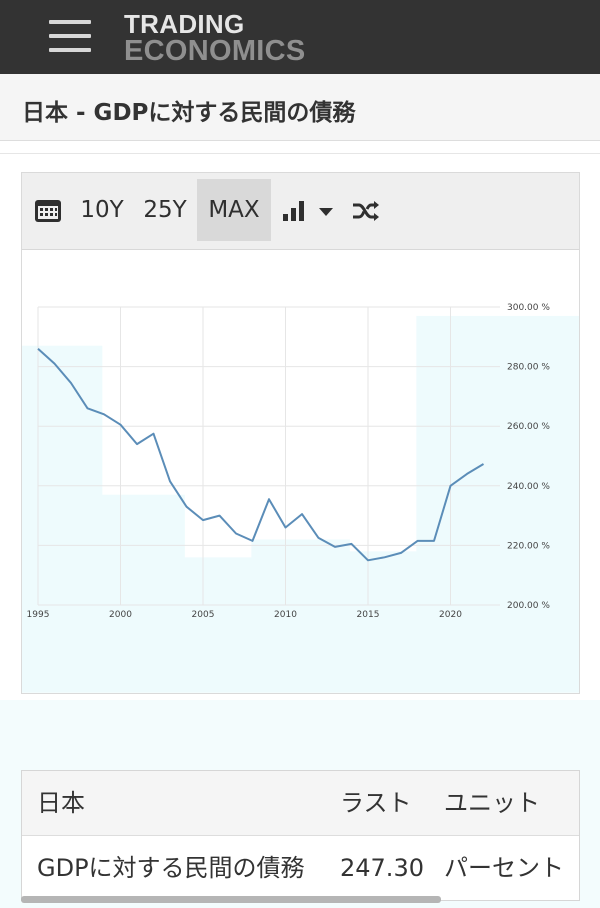  What do you see at coordinates (70, 37) in the screenshot?
I see `hamburger-menu-icon` at bounding box center [70, 37].